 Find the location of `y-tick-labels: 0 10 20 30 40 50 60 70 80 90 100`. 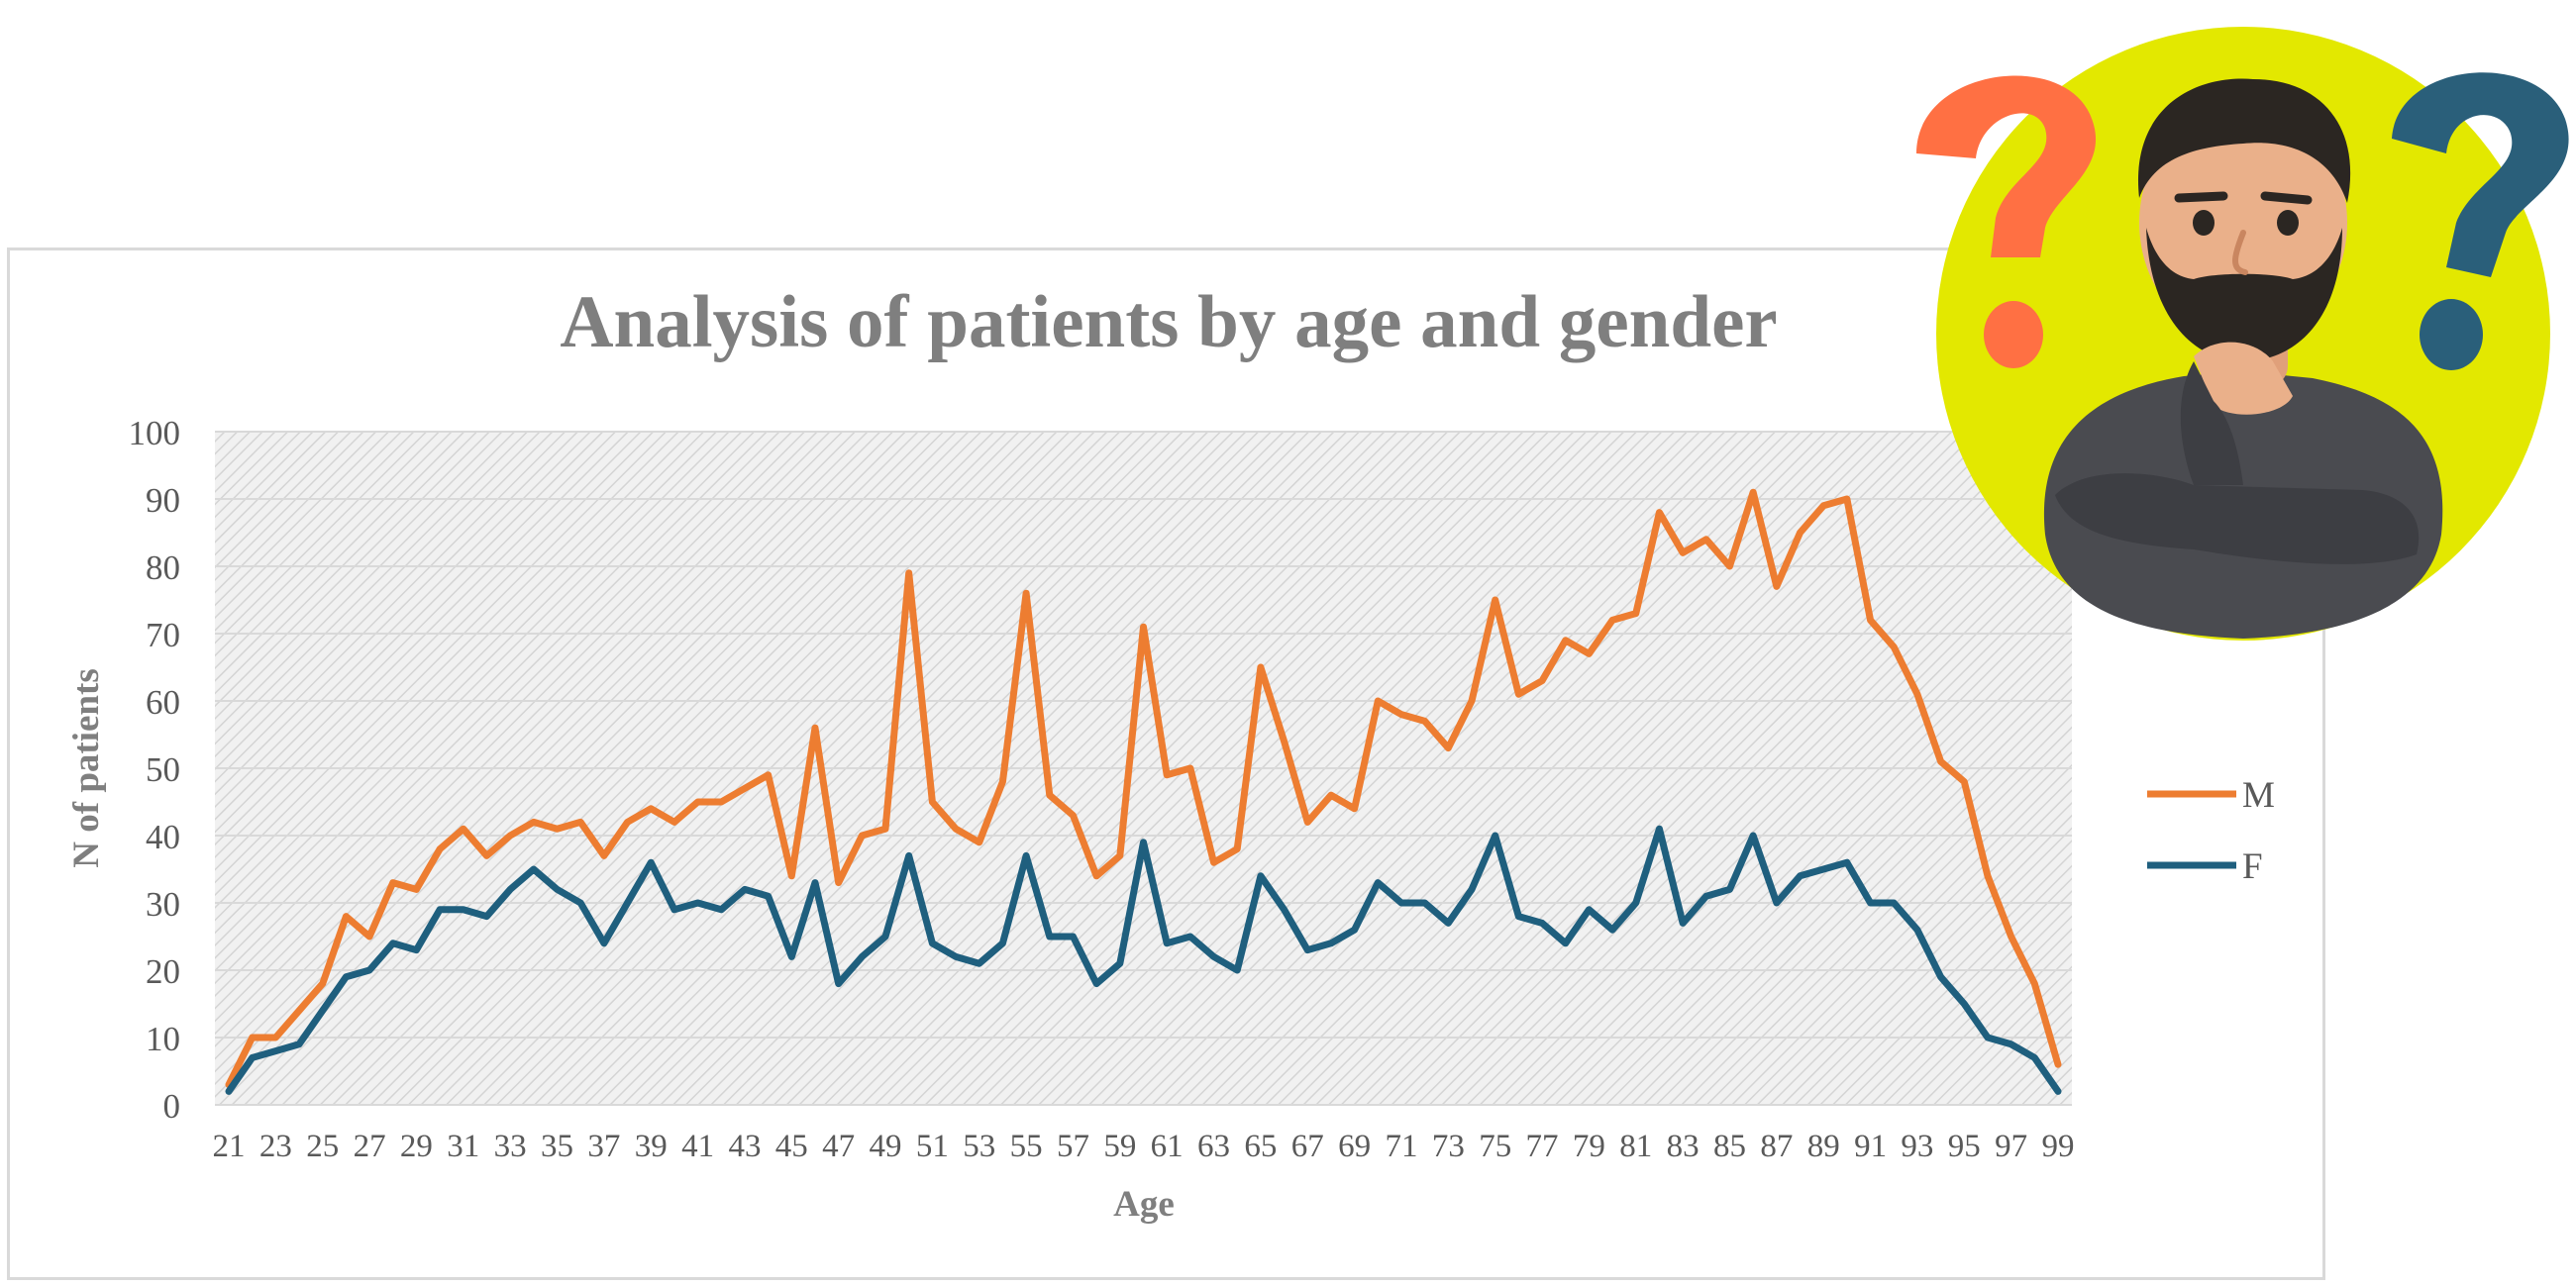

y-tick-labels: 0 10 20 30 40 50 60 70 80 90 100 is located at coordinates (155, 770).